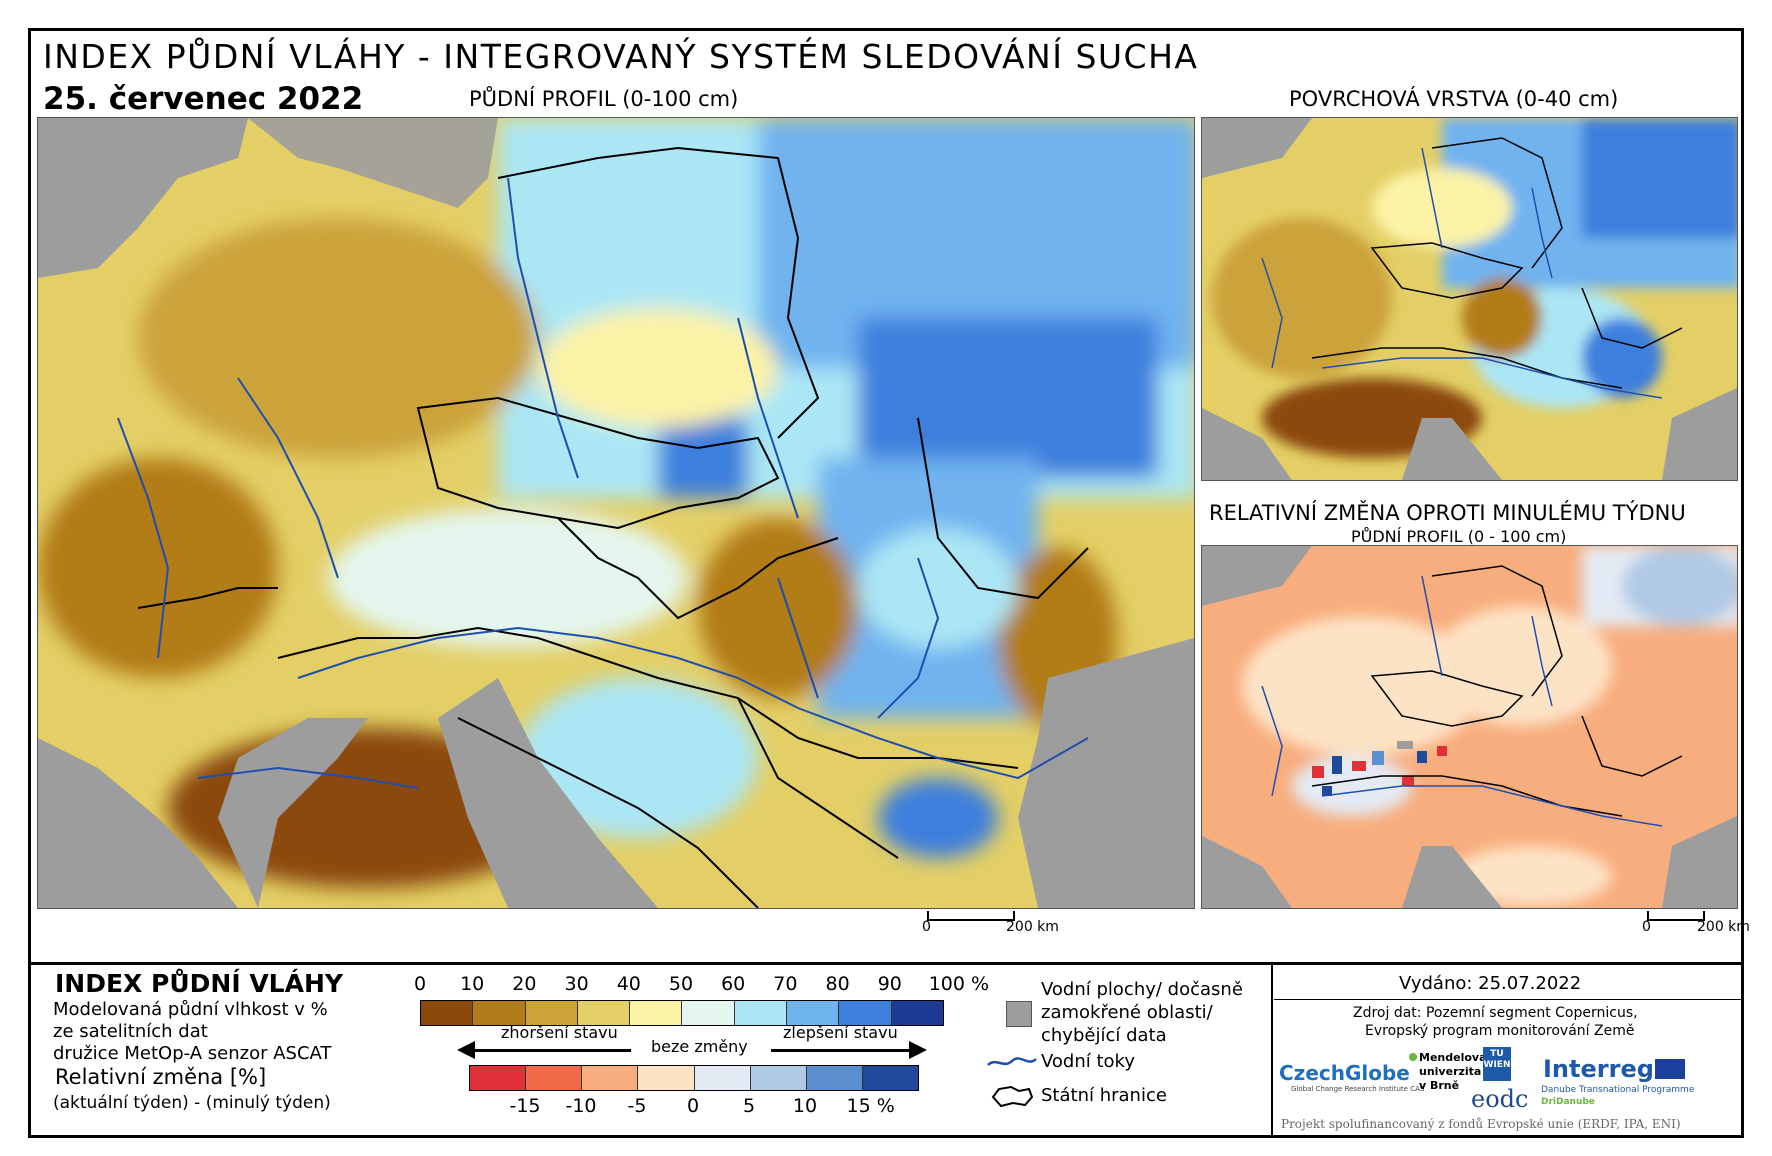 The height and width of the screenshot is (1156, 1772). What do you see at coordinates (130, 1031) in the screenshot?
I see `legend-index-desc2: ze satelitních dat` at bounding box center [130, 1031].